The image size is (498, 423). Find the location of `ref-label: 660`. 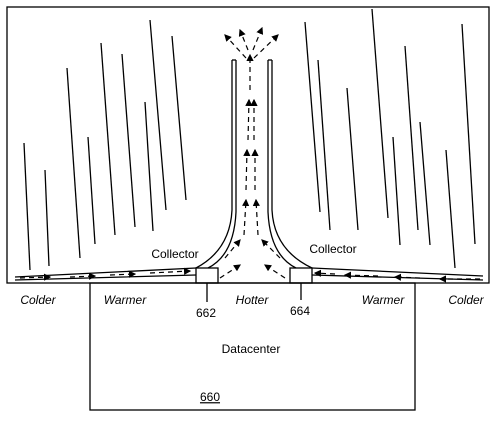

ref-label: 660 is located at coordinates (210, 397).